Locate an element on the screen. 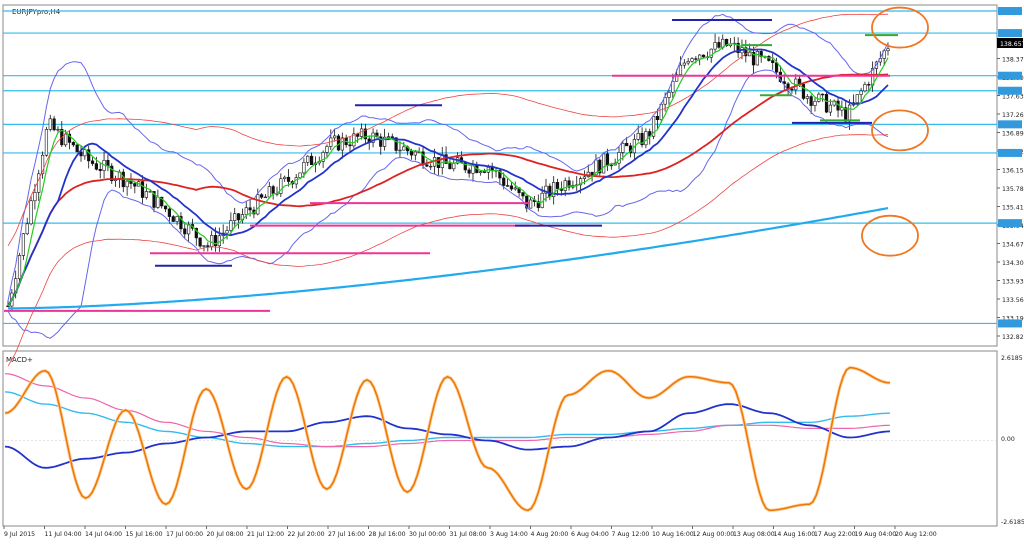 The image size is (1024, 546). price-tick-label: 135.411 is located at coordinates (1013, 208).